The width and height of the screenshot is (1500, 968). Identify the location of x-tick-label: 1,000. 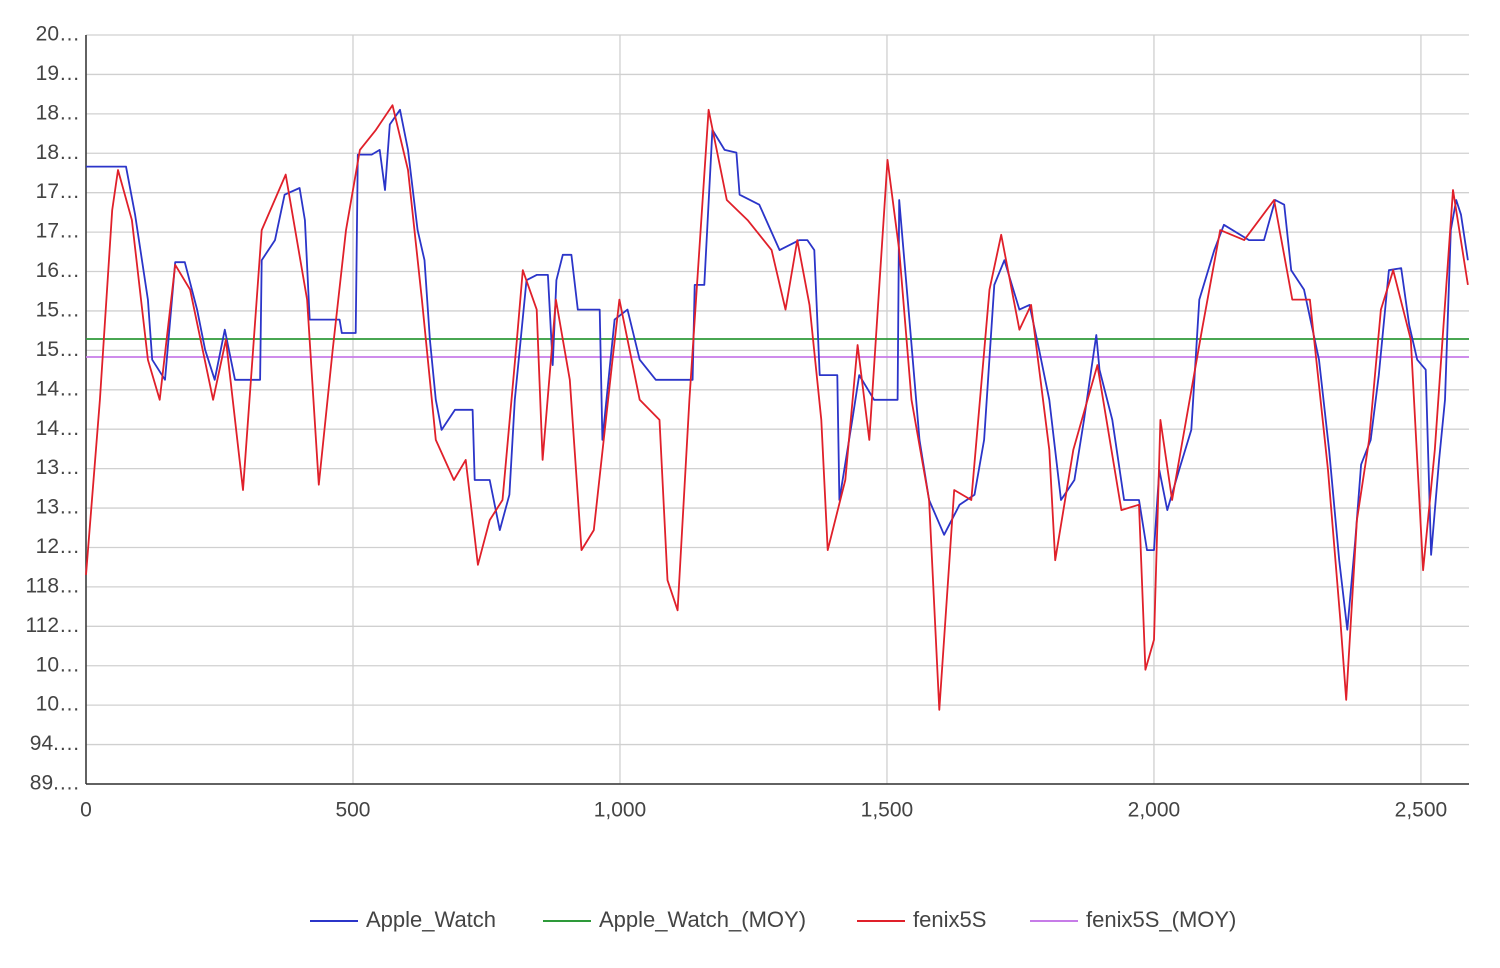
(620, 810).